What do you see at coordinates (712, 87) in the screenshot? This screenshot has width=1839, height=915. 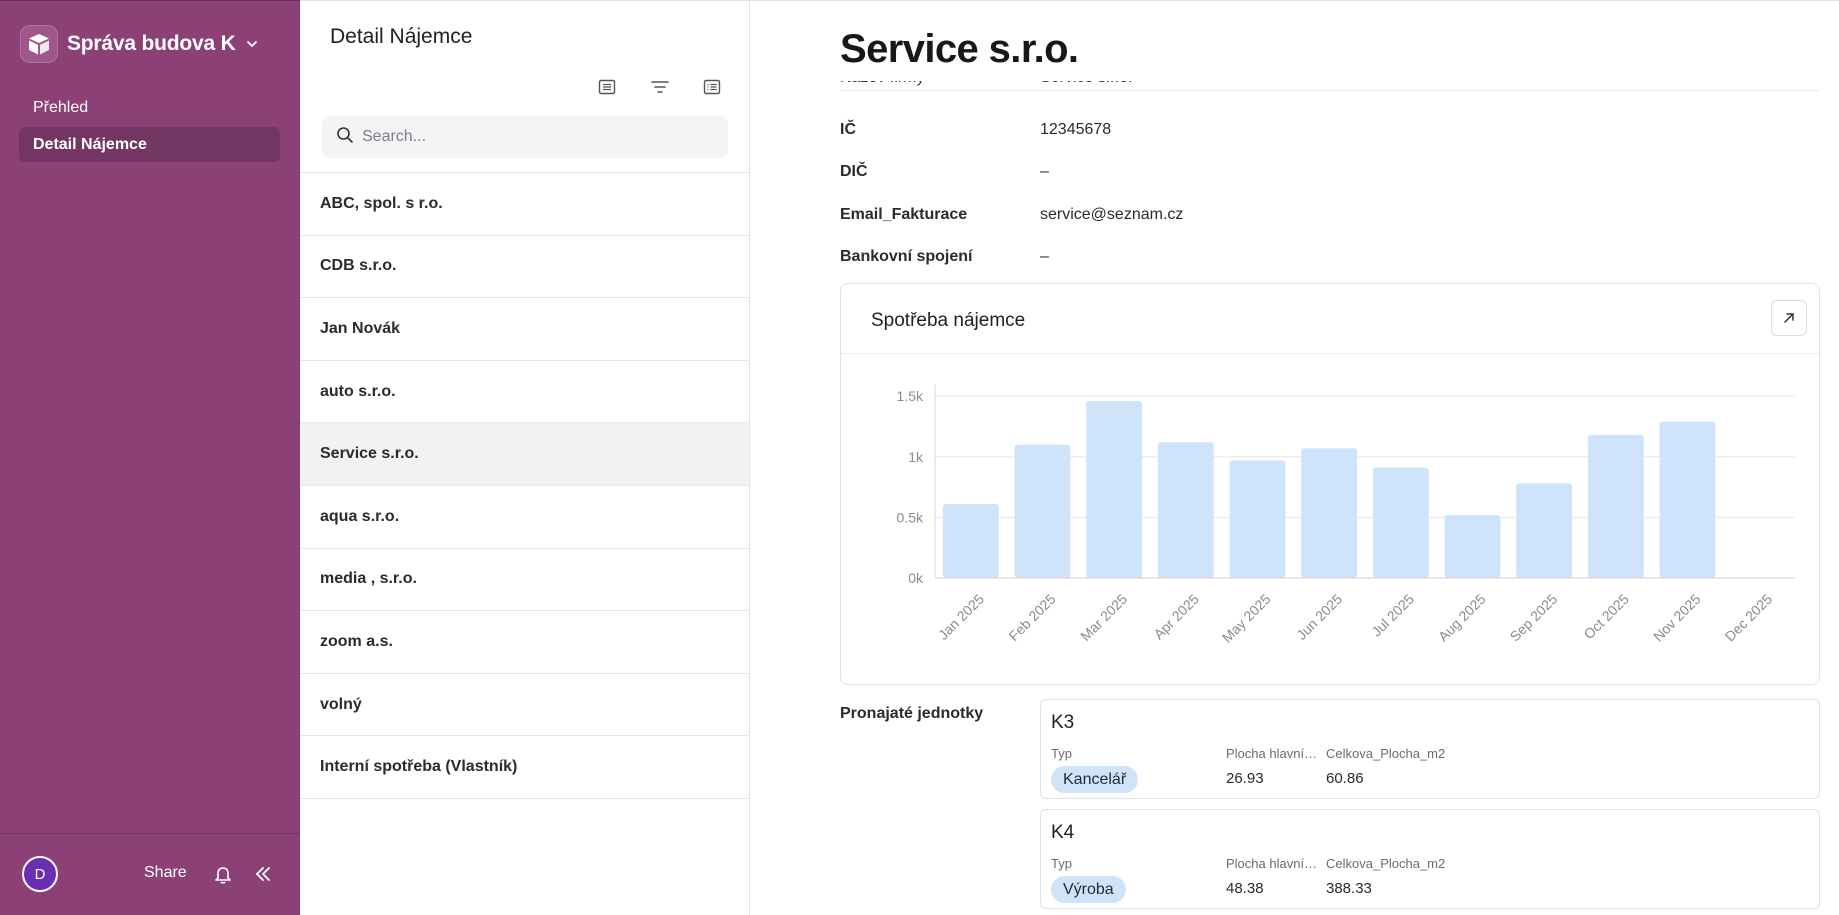 I see `field-settings-icon` at bounding box center [712, 87].